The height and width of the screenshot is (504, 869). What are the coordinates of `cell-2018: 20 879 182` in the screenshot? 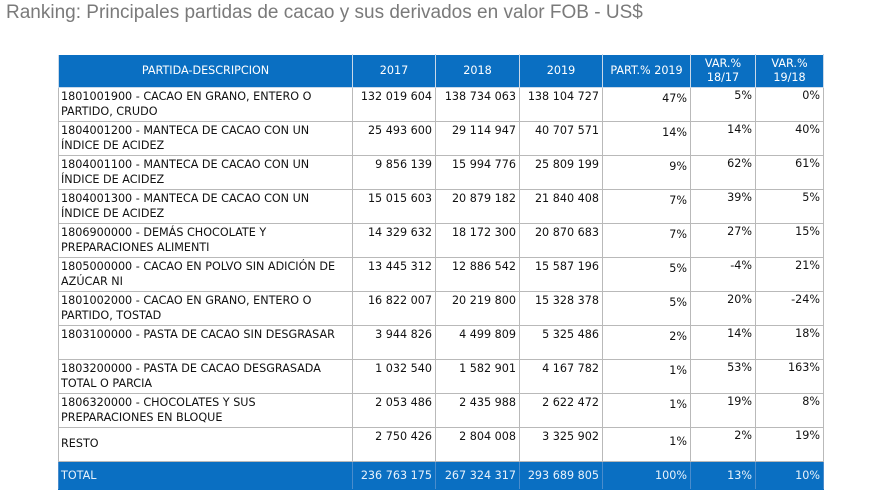 It's located at (477, 206).